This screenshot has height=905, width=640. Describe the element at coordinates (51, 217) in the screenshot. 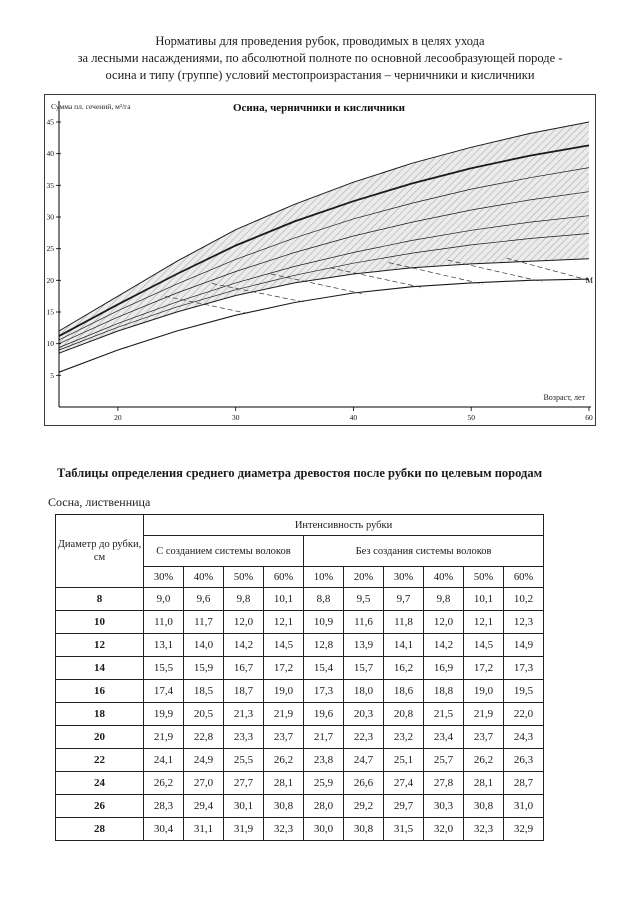

I see `y-tick-label: 30` at that location.